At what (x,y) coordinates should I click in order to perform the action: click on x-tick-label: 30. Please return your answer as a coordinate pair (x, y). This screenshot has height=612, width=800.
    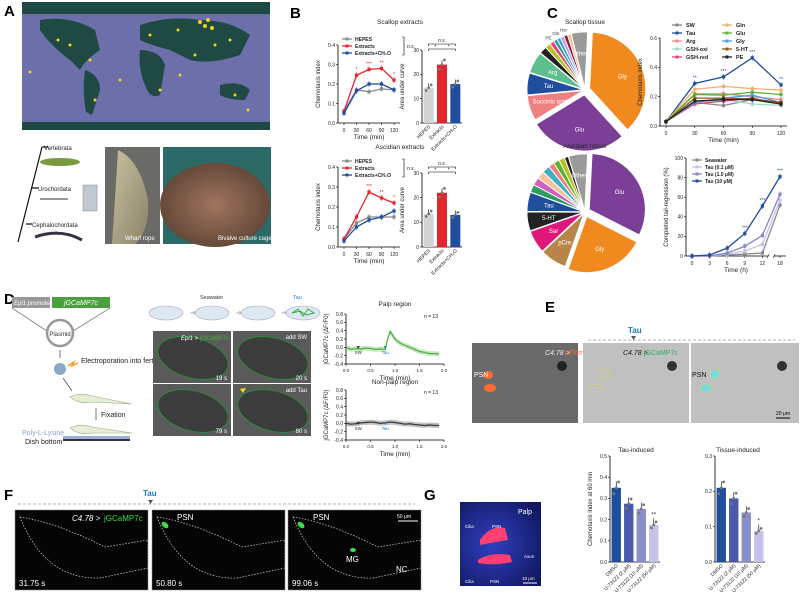
    Looking at the image, I should click on (357, 131).